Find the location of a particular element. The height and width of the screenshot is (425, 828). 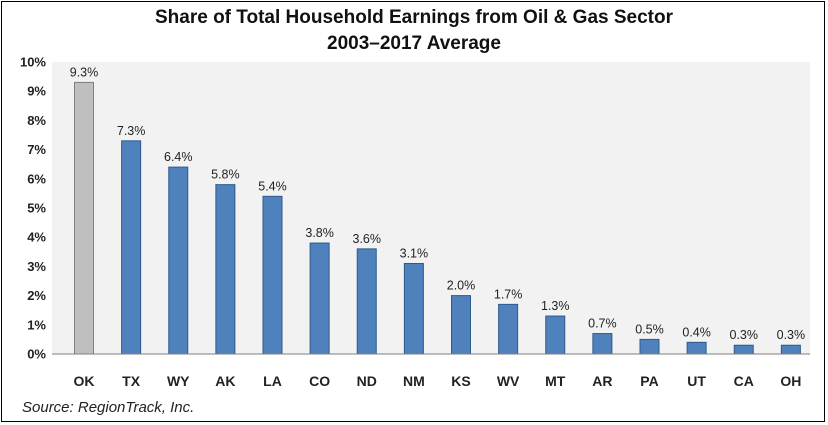

y-tick-label: 2% is located at coordinates (36, 295).